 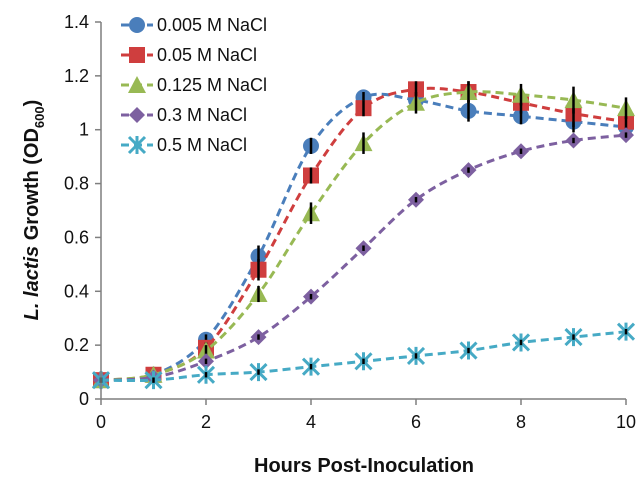 I want to click on y-axis-title-subscript: 600, so click(x=39, y=117).